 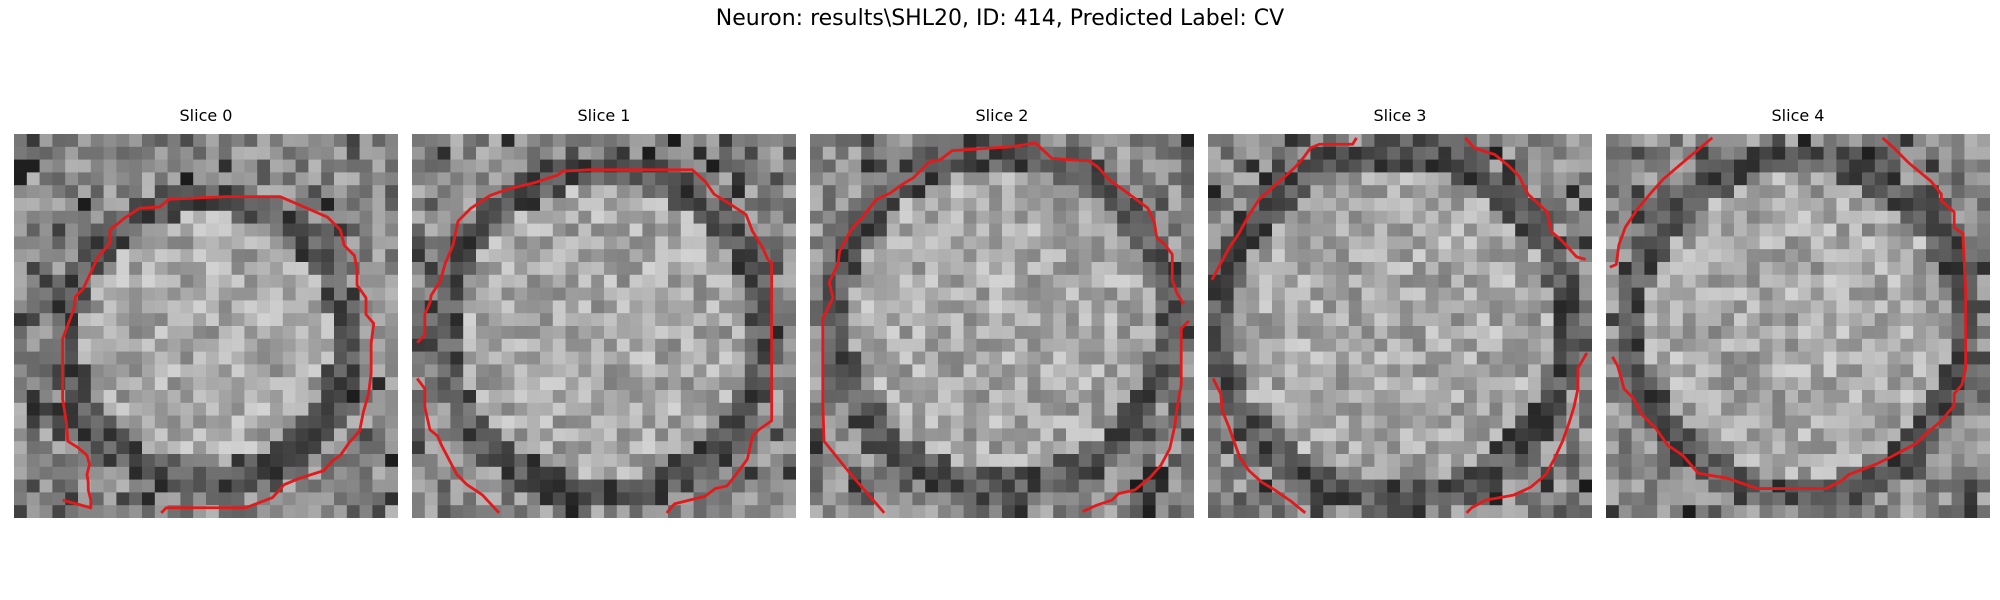 I want to click on slice-title: Slice 4, so click(x=1798, y=115).